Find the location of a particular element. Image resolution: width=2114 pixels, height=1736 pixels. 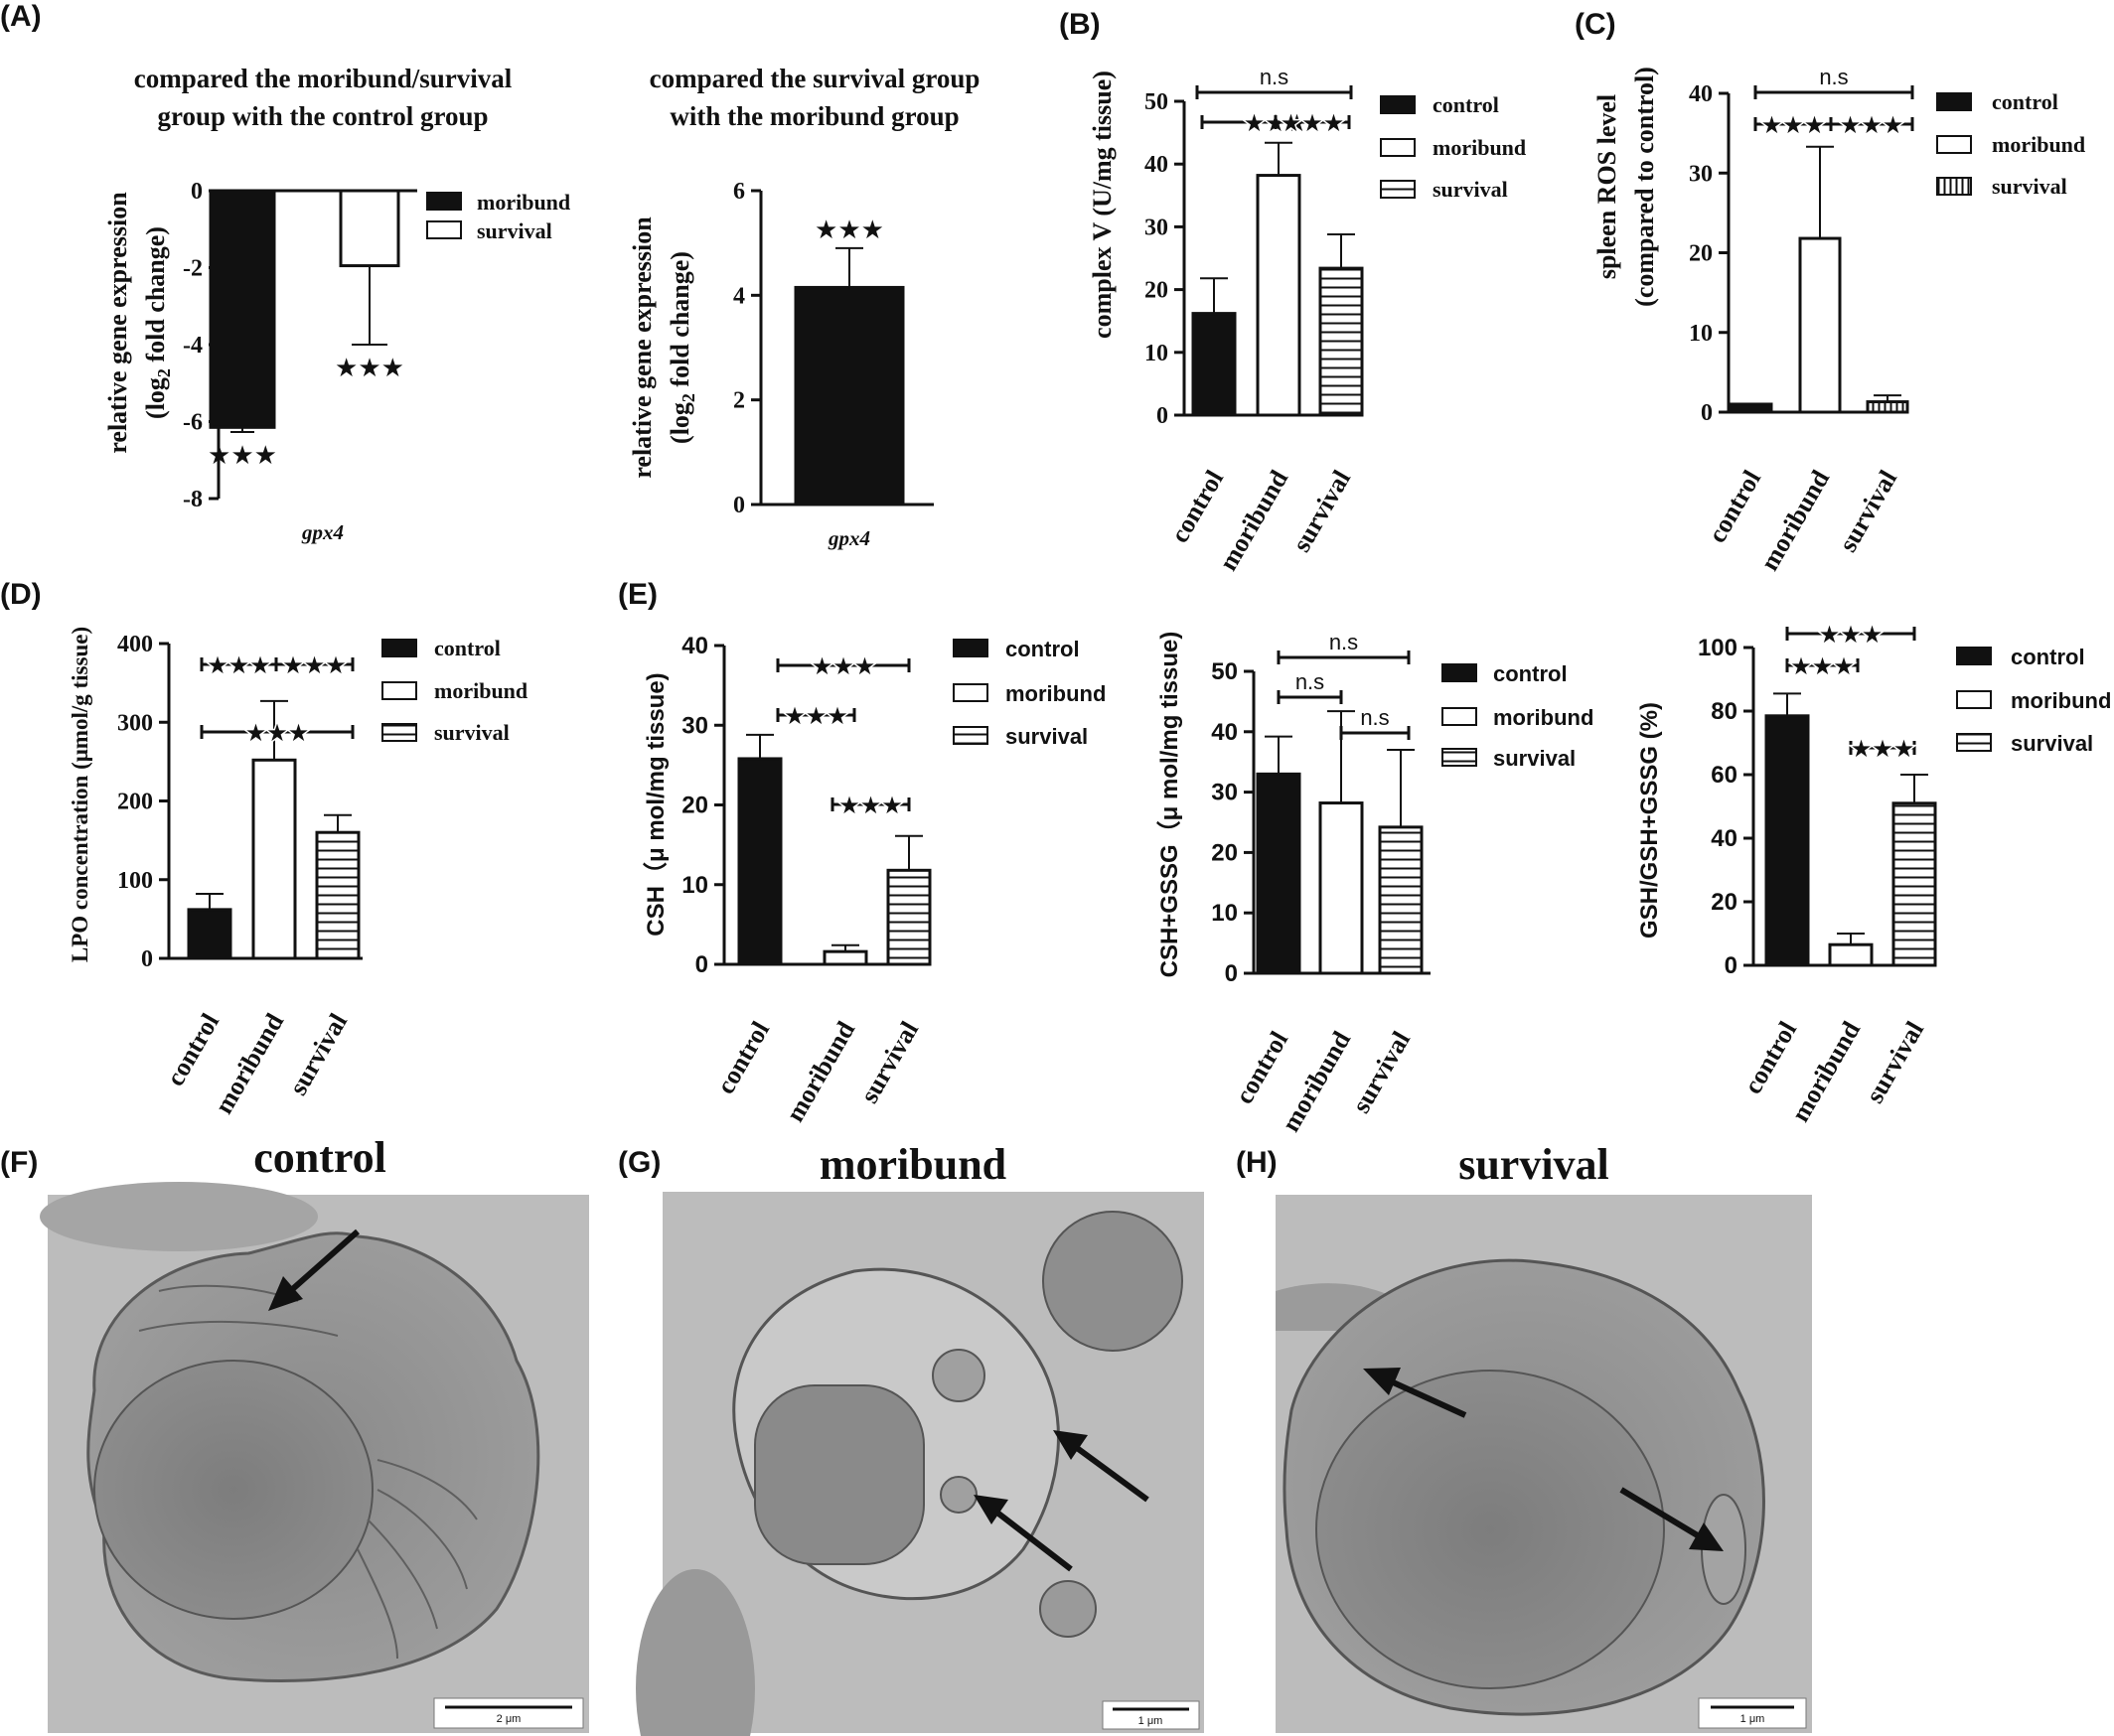

scale-bar-label: 1 μm is located at coordinates (1752, 1719).